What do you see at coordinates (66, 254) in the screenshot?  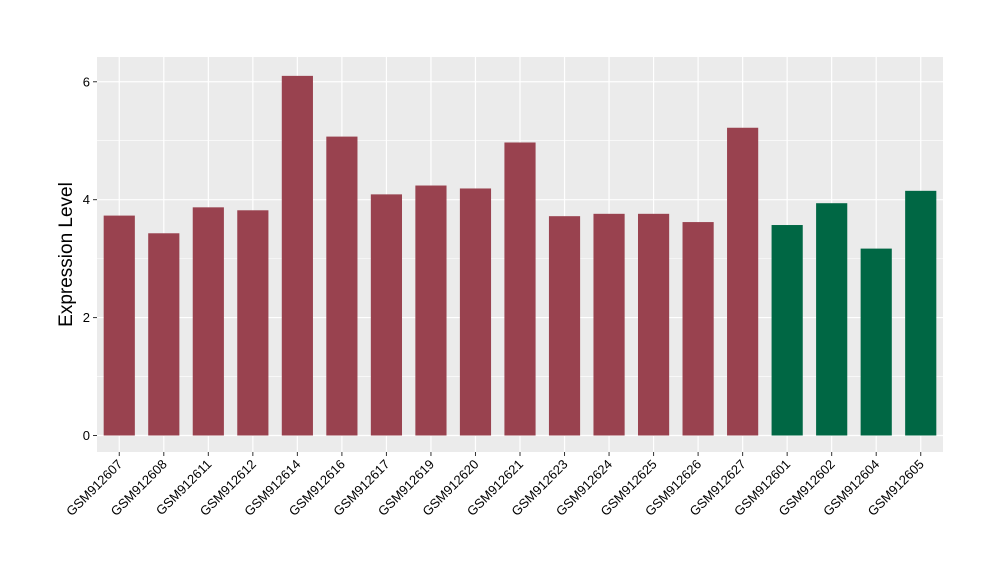 I see `y-axis-title: Expression Level` at bounding box center [66, 254].